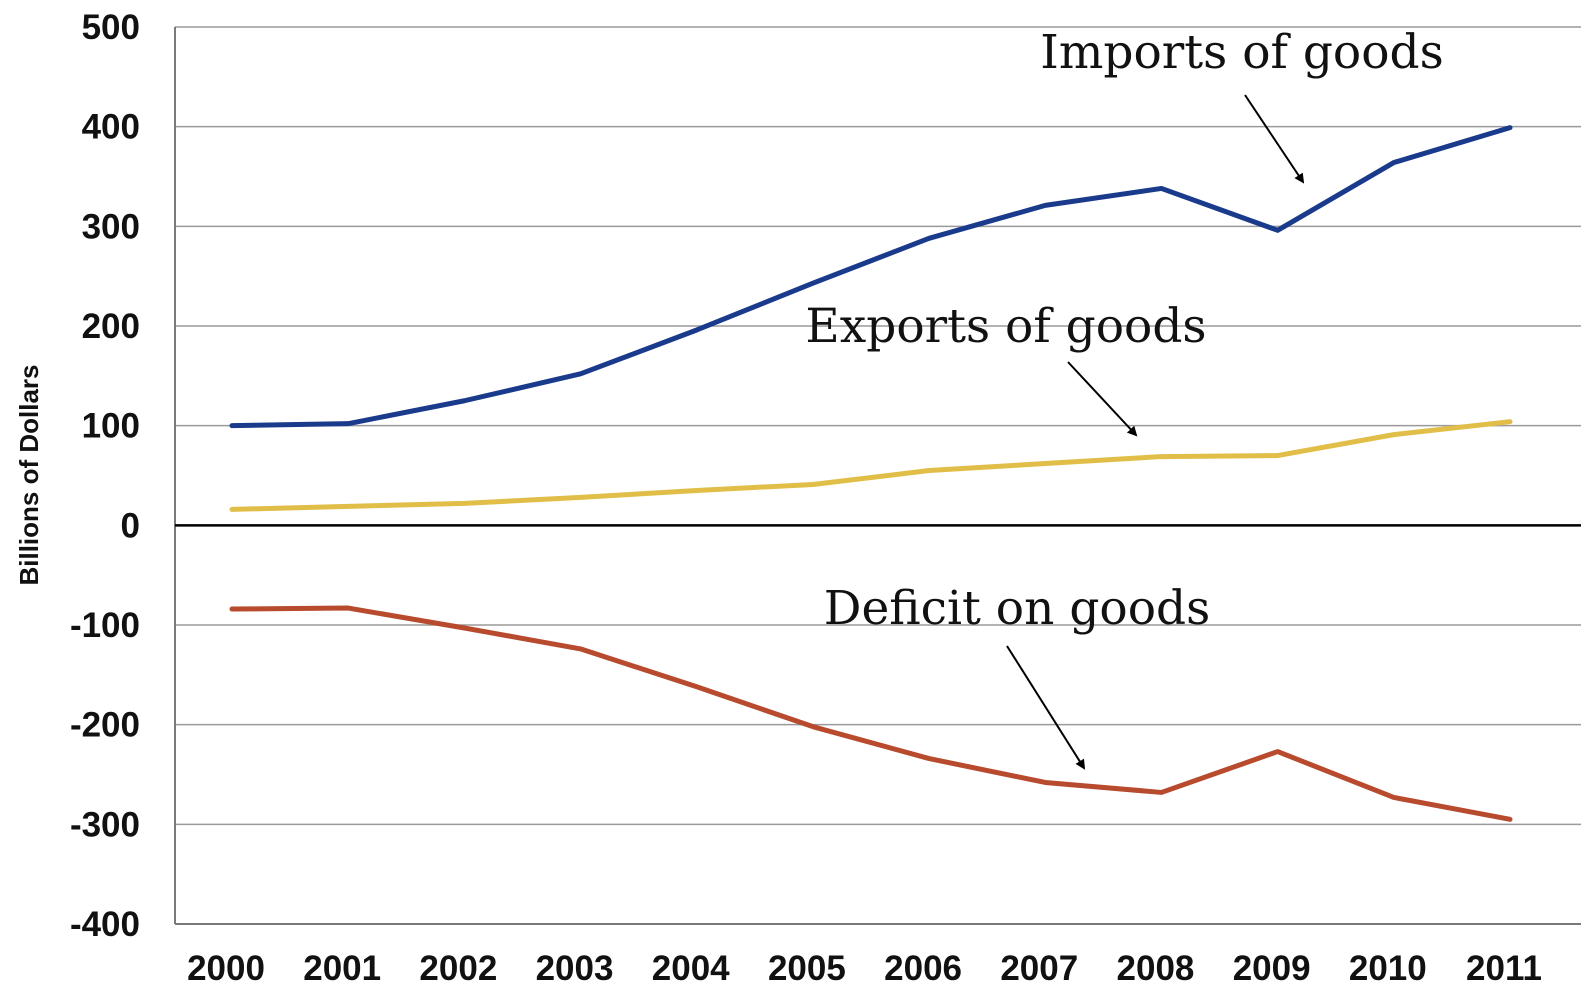 This screenshot has width=1581, height=993. I want to click on annotation-label: Deficit on goods, so click(1017, 608).